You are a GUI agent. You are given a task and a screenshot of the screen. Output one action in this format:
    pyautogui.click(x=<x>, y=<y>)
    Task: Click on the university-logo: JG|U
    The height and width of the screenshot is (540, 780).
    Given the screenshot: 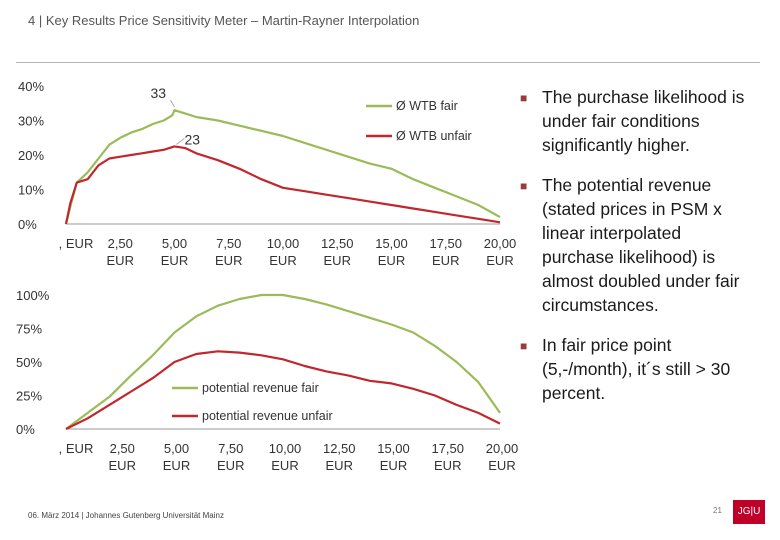 What is the action you would take?
    pyautogui.click(x=749, y=512)
    